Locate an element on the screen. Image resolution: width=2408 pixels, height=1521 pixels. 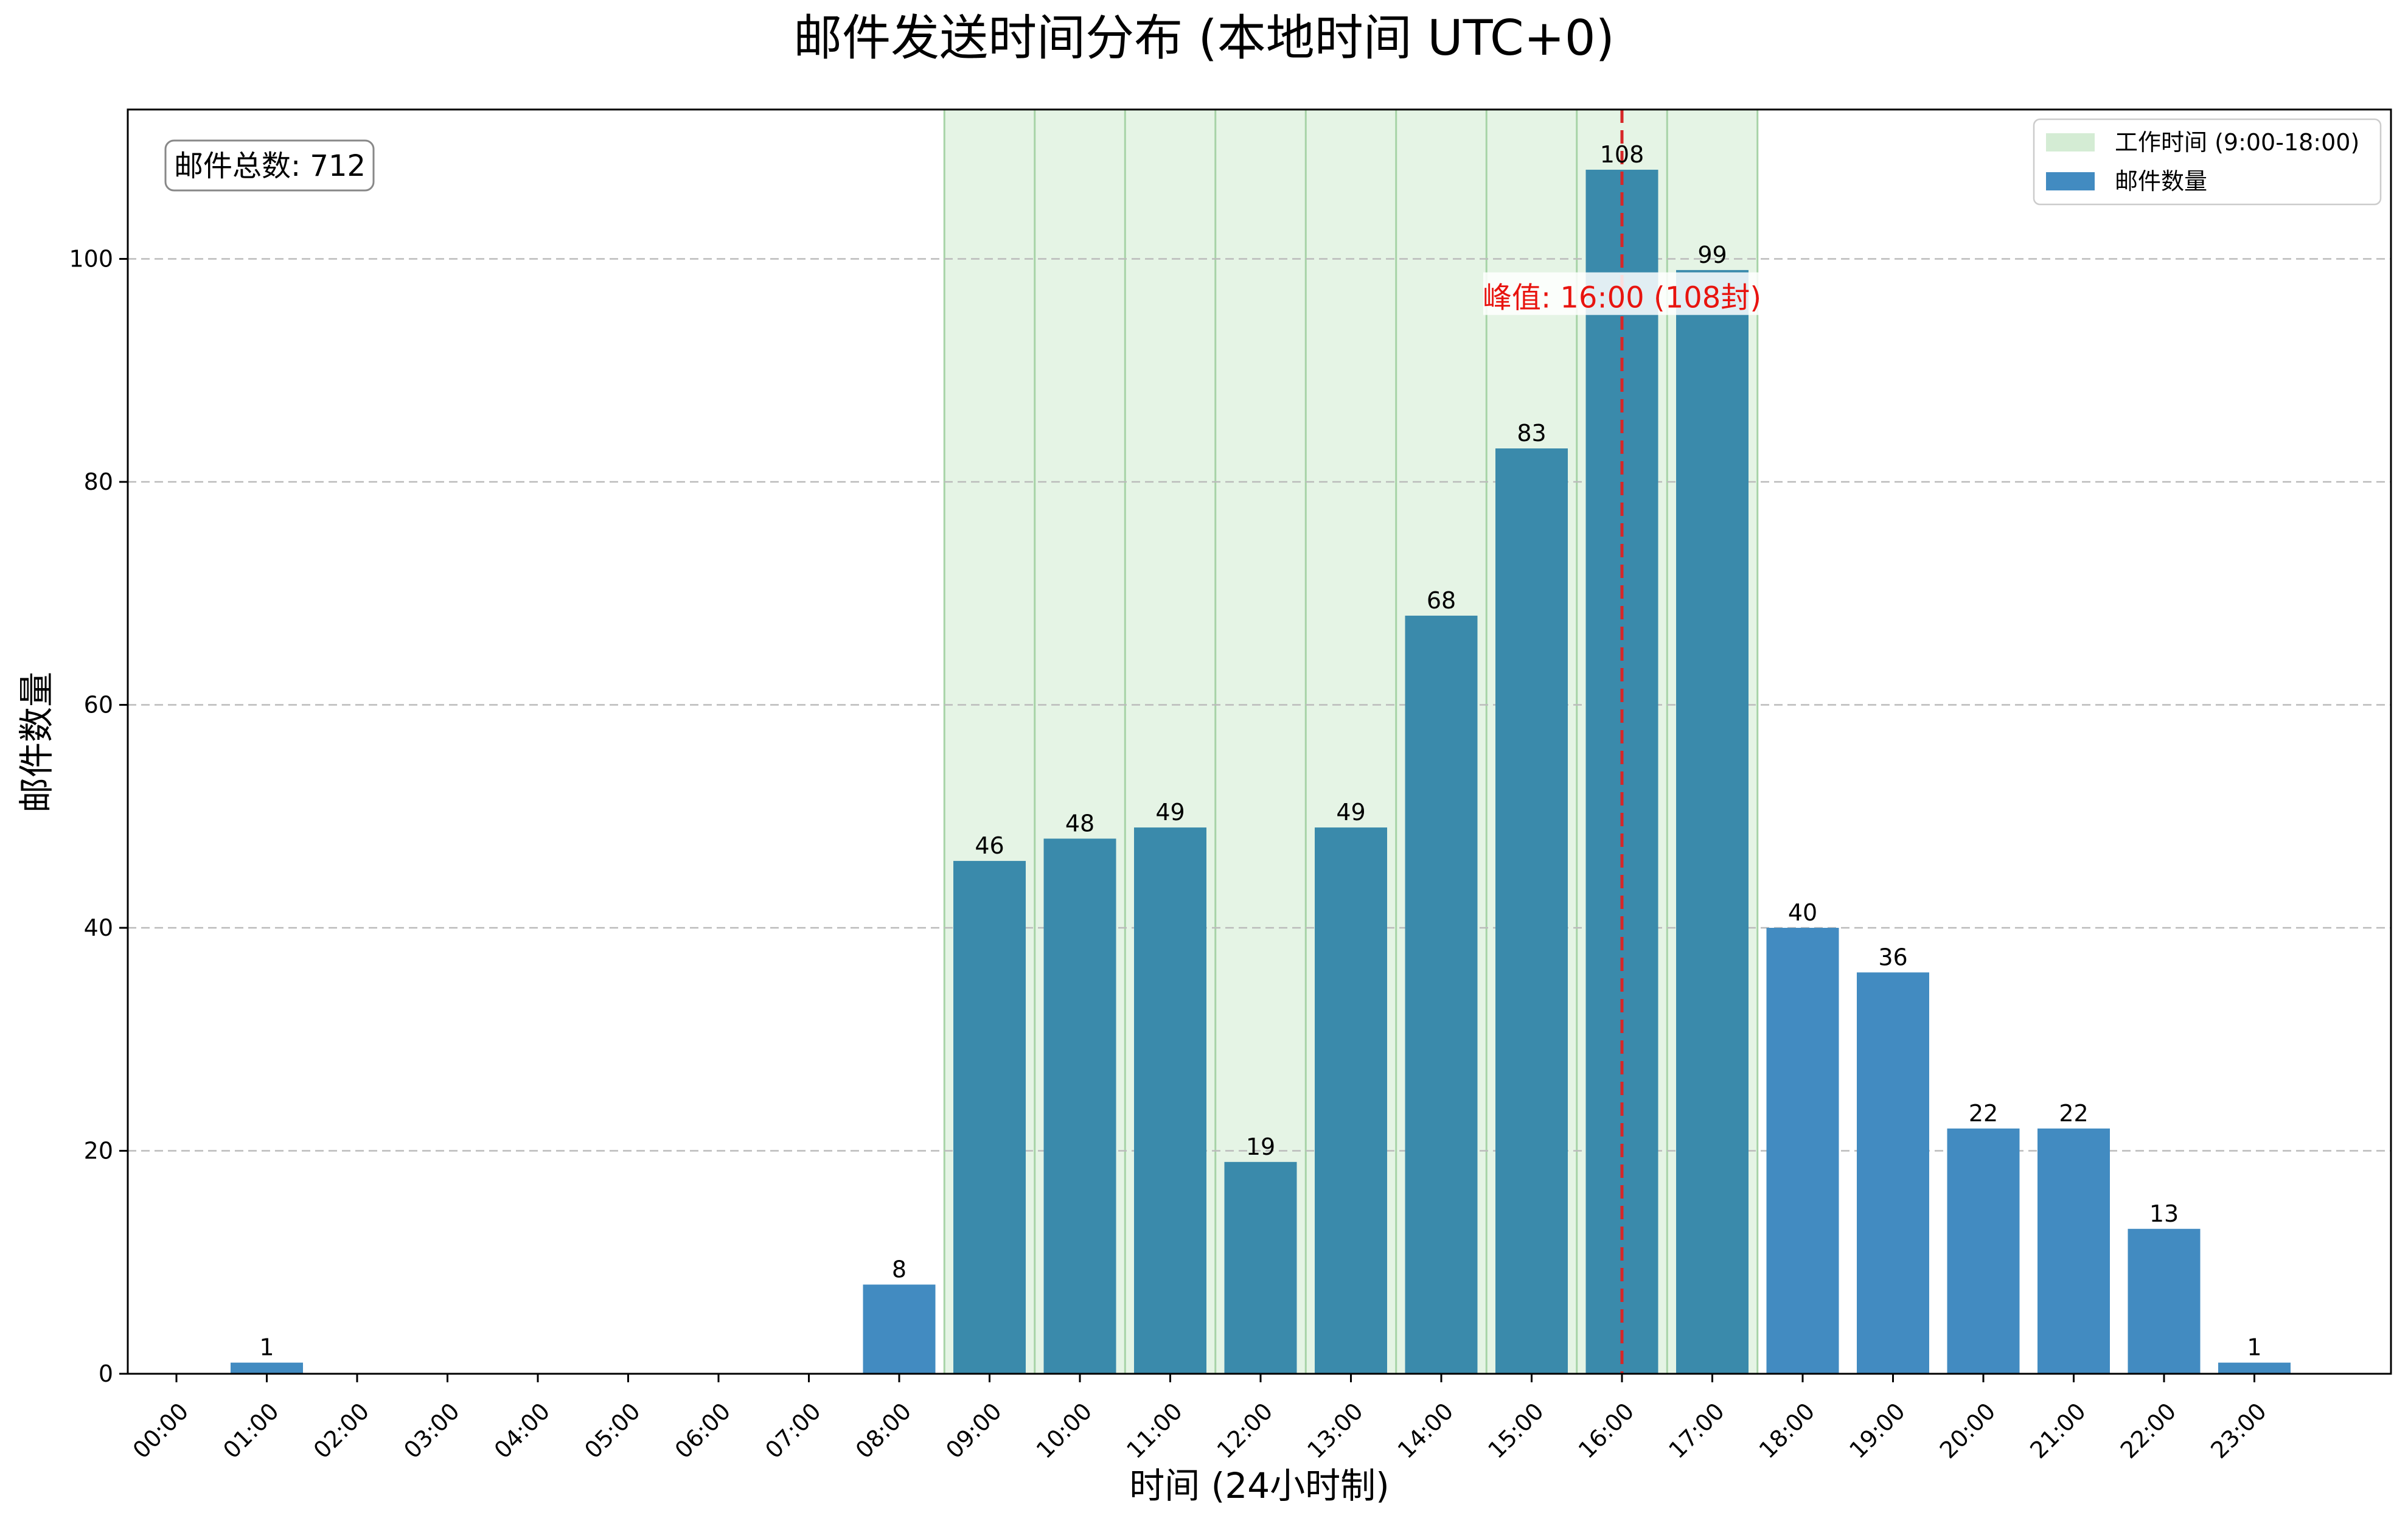
y-tick-label: 60 is located at coordinates (98, 706).